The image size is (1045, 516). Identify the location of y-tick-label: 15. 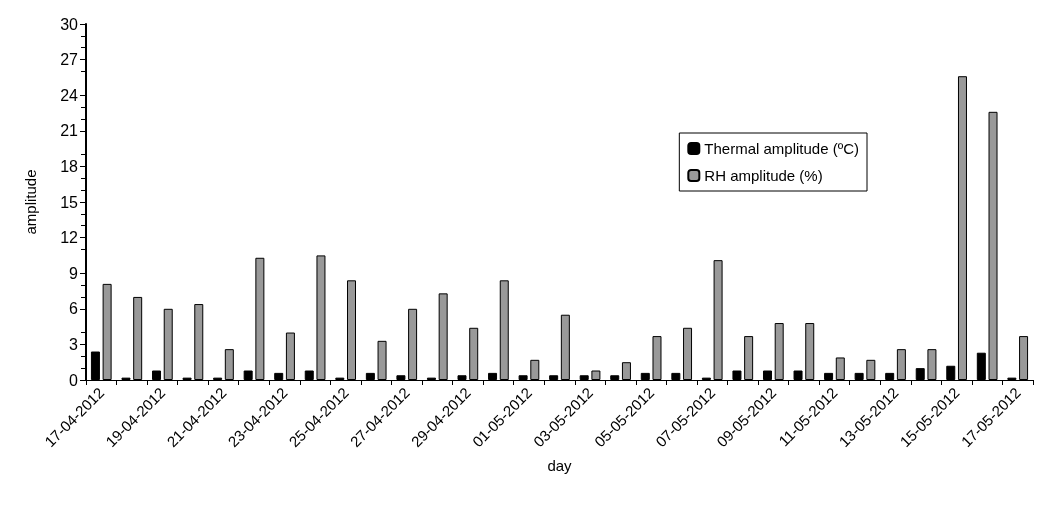
(69, 202).